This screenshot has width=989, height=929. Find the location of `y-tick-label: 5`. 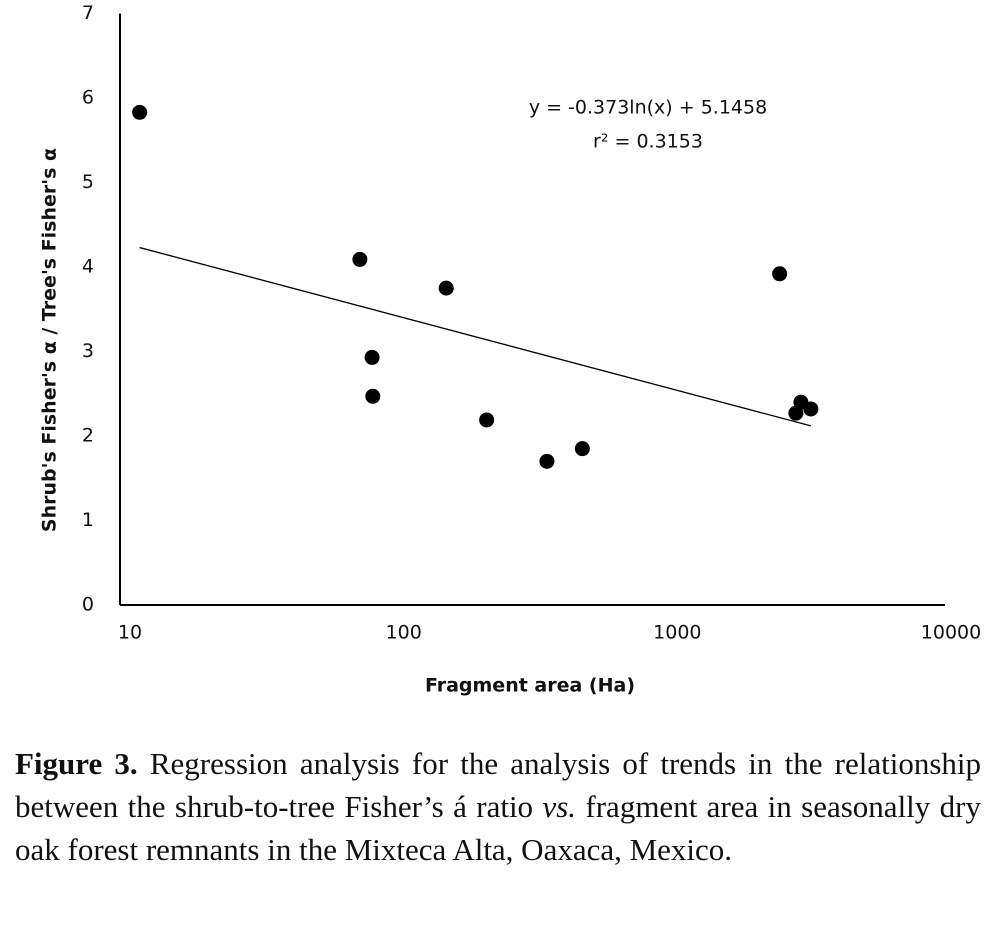

y-tick-label: 5 is located at coordinates (88, 182).